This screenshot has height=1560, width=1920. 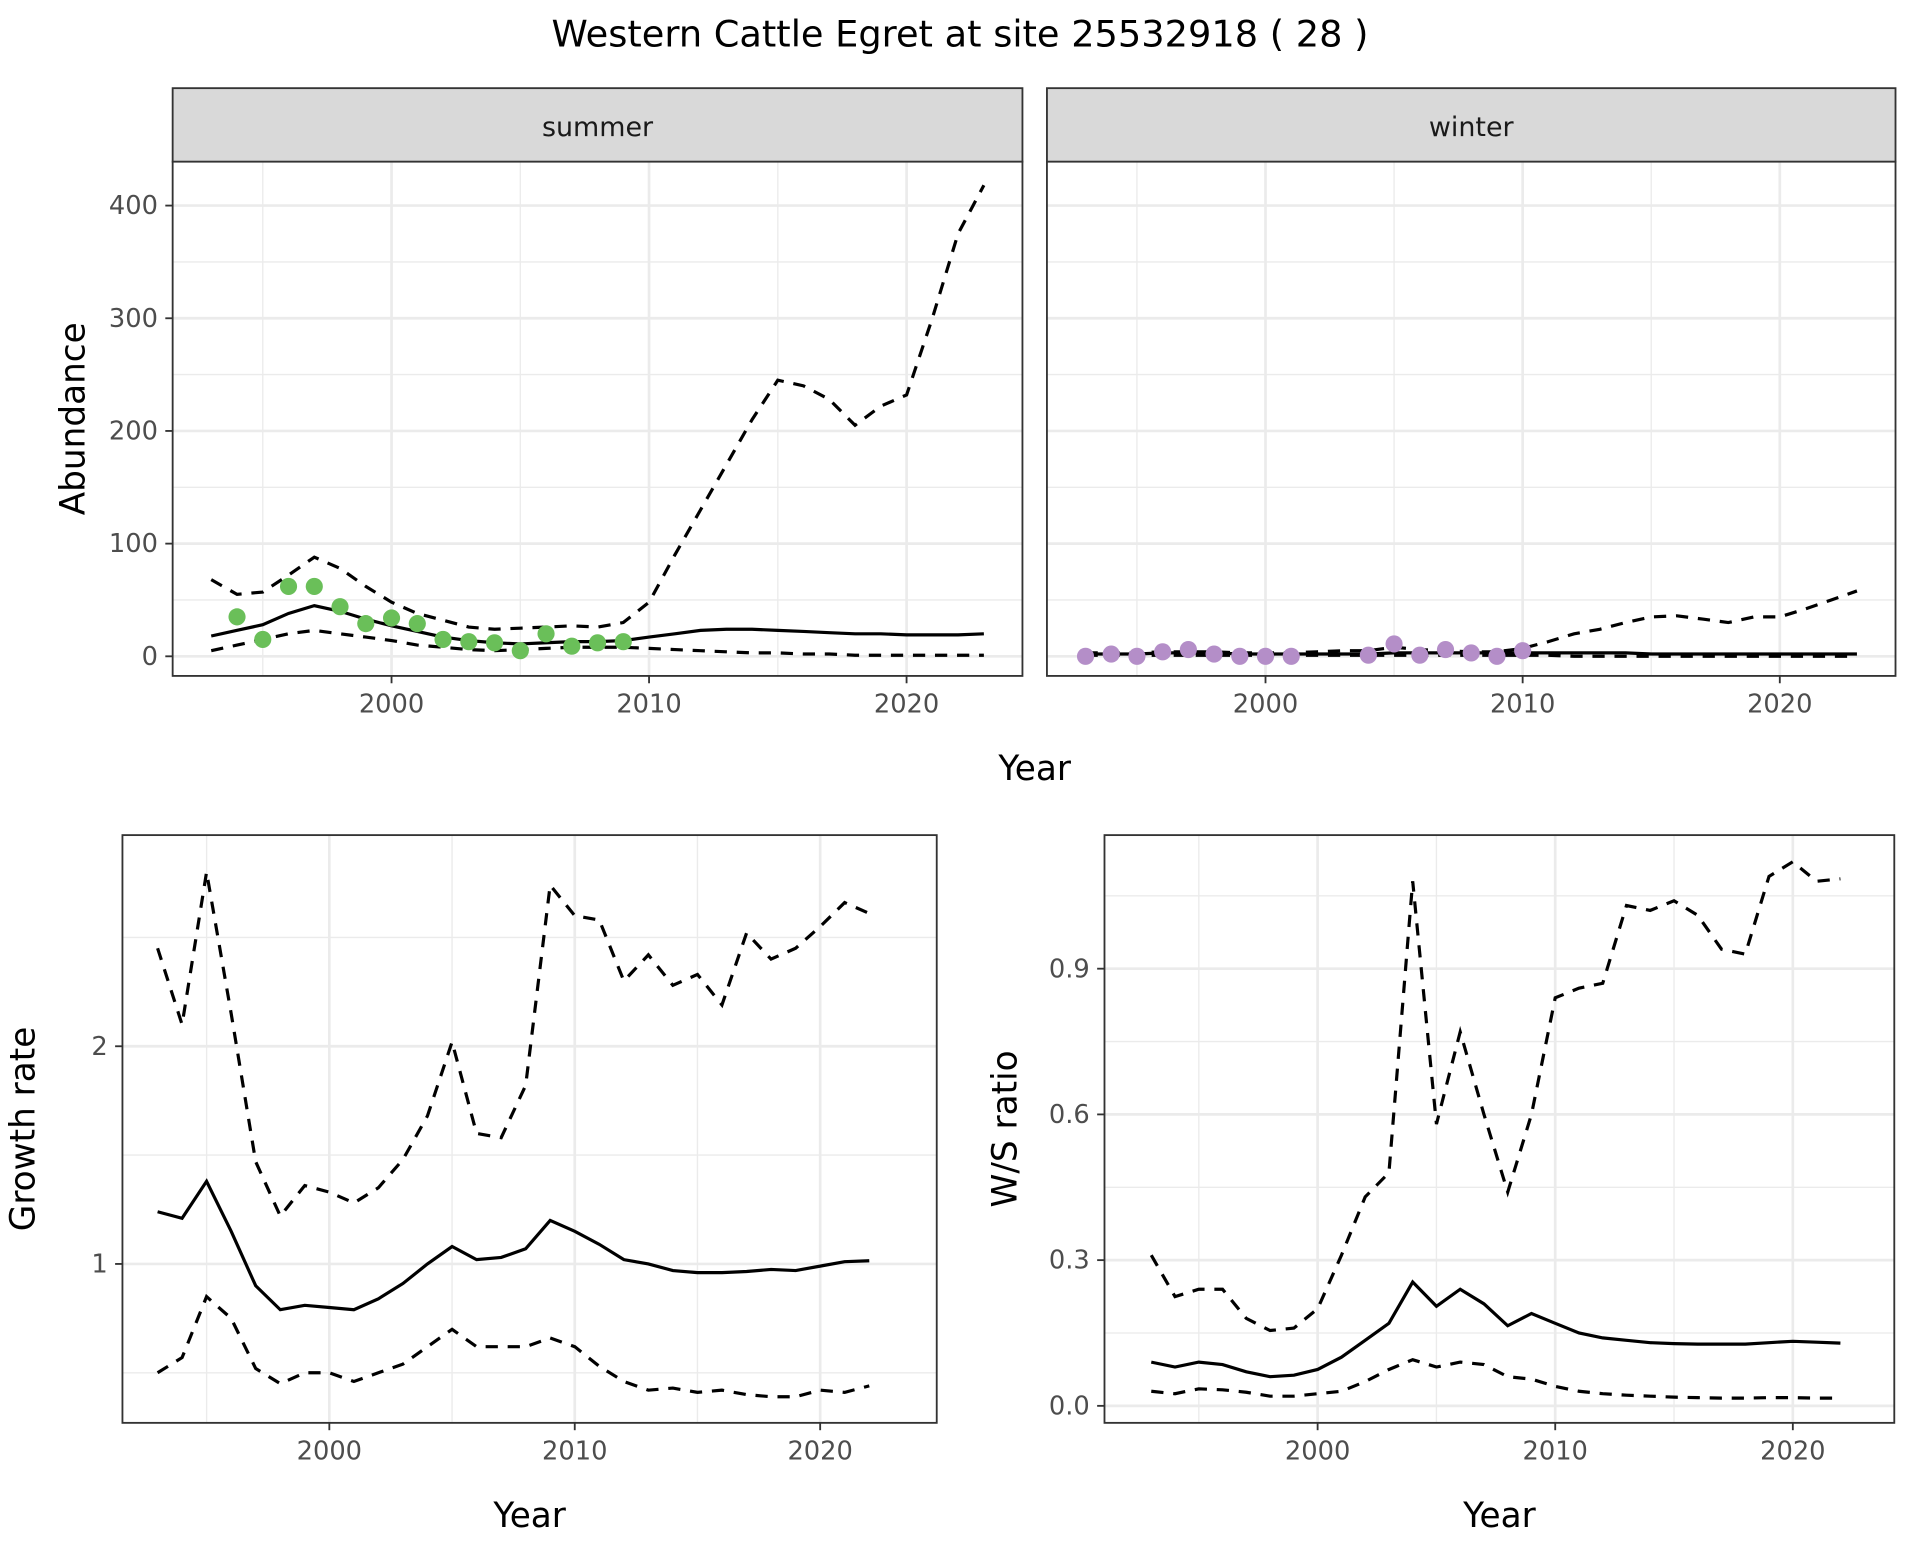 I want to click on y-tick-label: 0.0, so click(x=1069, y=1406).